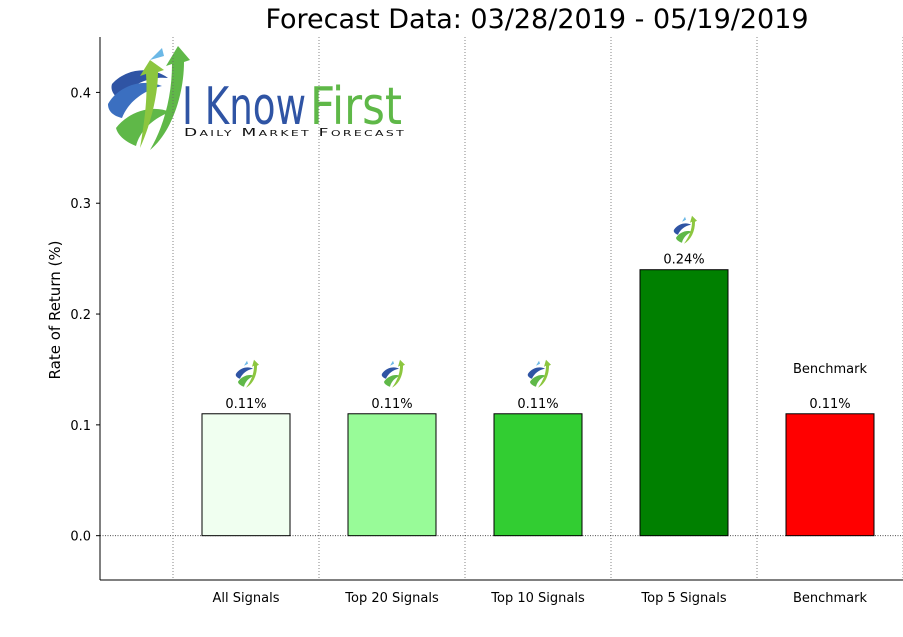 This screenshot has width=903, height=637. What do you see at coordinates (830, 598) in the screenshot?
I see `x-tick-label: Benchmark` at bounding box center [830, 598].